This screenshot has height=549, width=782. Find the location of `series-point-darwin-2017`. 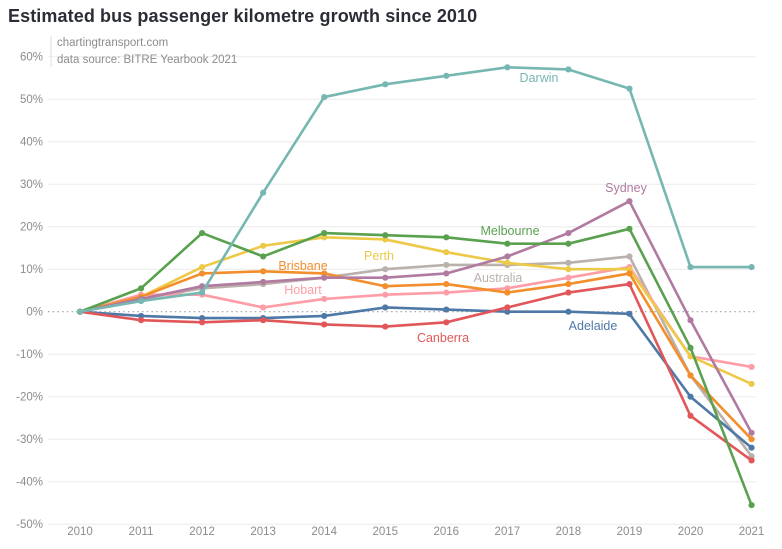

series-point-darwin-2017 is located at coordinates (507, 67).